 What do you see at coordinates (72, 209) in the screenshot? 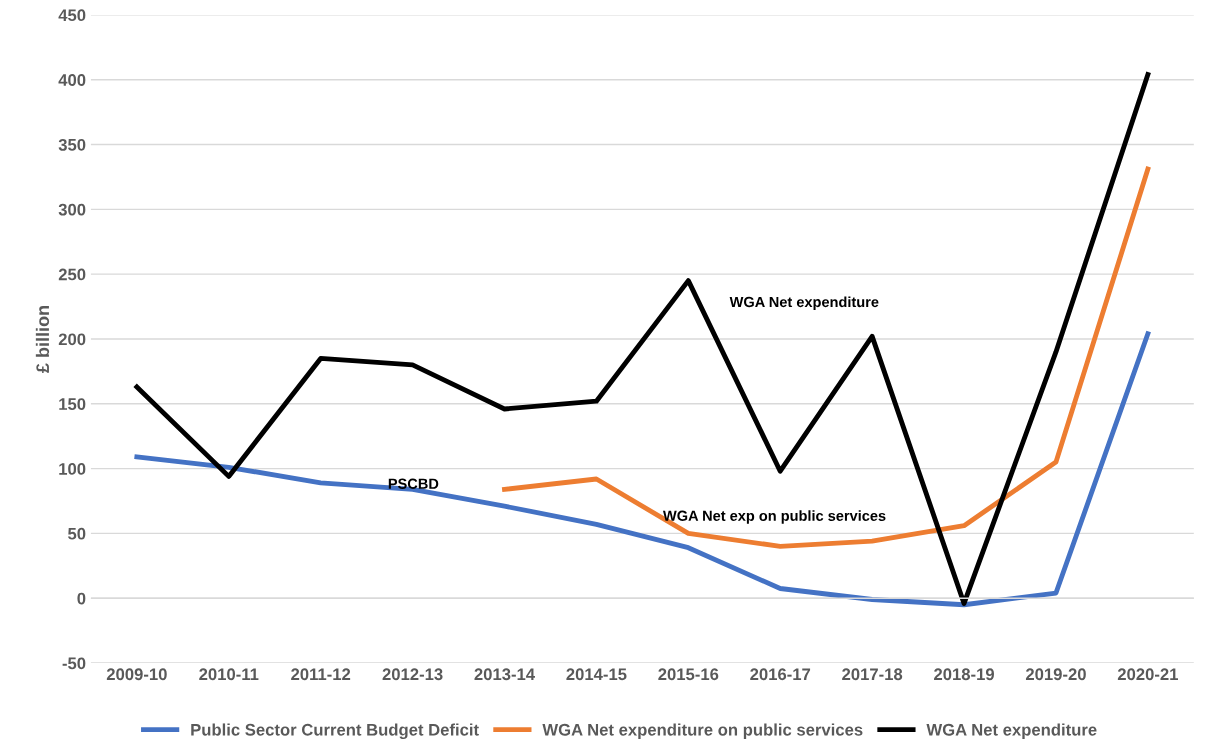
I see `y-tick-label: 300` at bounding box center [72, 209].